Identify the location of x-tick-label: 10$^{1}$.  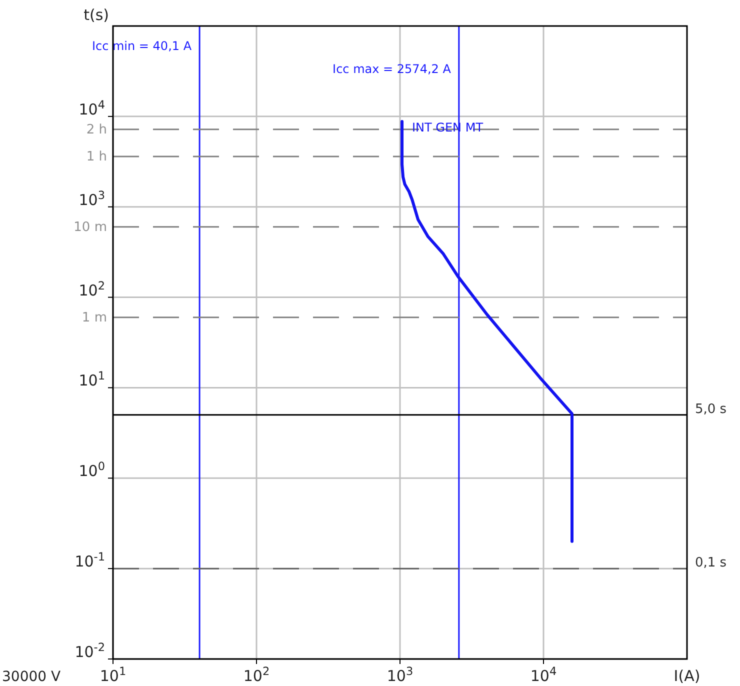
(113, 674).